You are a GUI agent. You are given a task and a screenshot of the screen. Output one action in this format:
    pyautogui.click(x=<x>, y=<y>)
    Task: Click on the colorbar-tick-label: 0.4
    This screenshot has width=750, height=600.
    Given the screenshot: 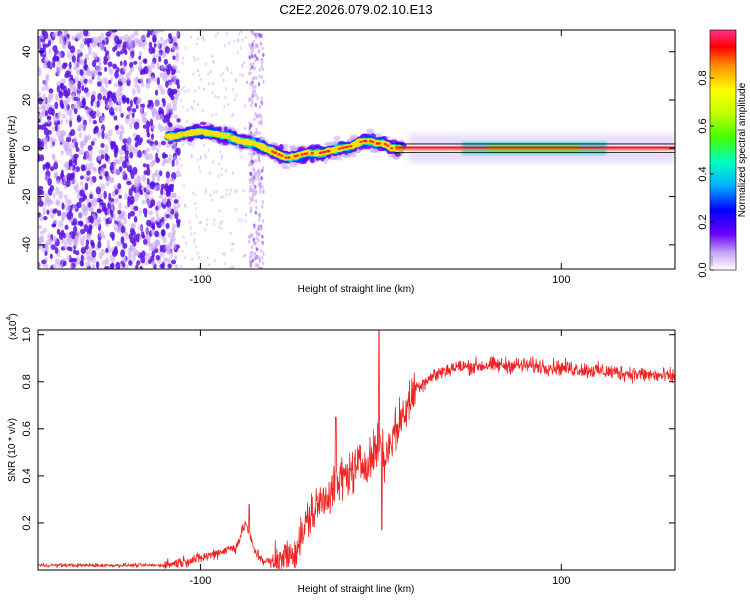 What is the action you would take?
    pyautogui.click(x=703, y=173)
    